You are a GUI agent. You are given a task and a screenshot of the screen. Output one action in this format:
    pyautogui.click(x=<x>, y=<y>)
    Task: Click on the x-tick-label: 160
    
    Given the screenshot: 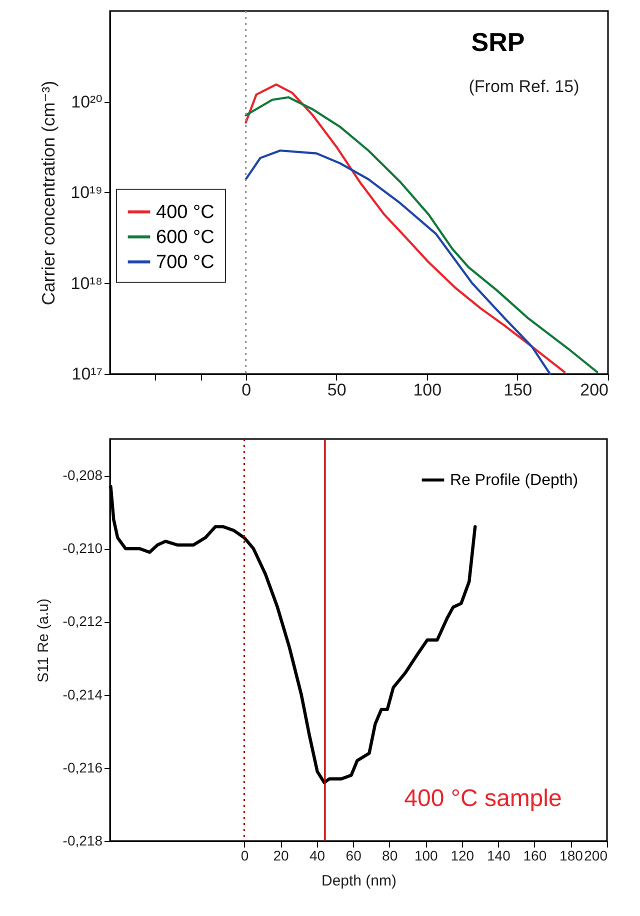 What is the action you would take?
    pyautogui.click(x=535, y=856)
    